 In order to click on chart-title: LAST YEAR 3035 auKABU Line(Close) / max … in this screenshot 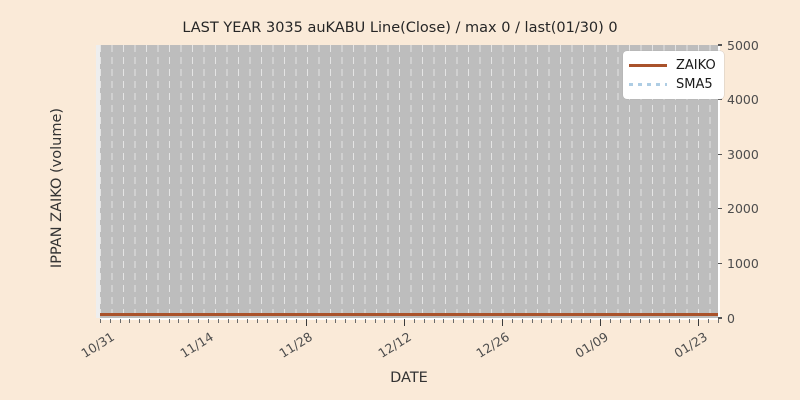, I will do `click(400, 28)`.